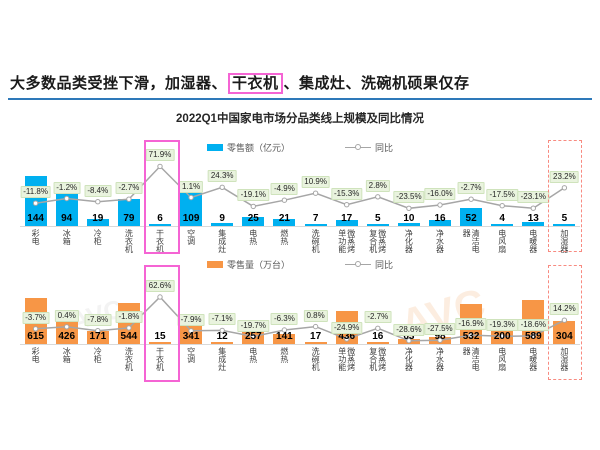  I want to click on value-label-微蒸烤复合机: 16, so click(378, 336).